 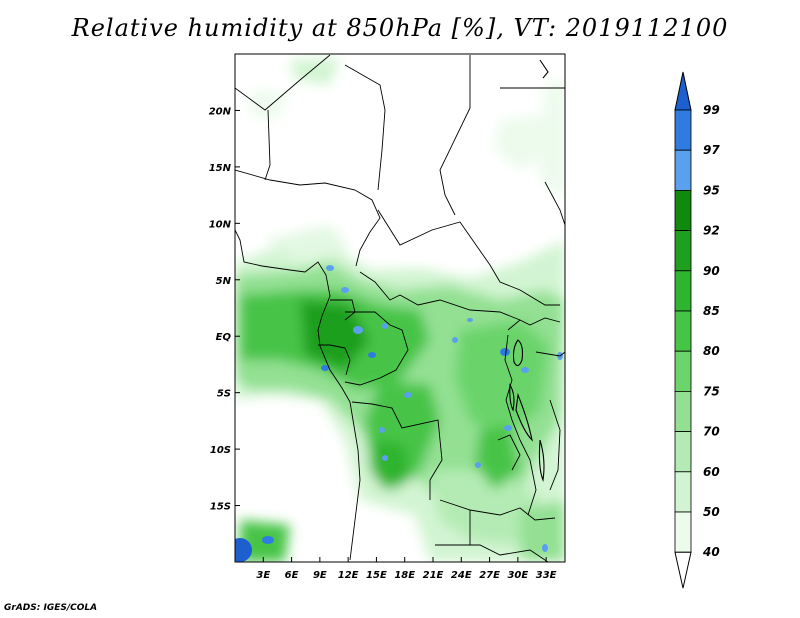 I want to click on lon-tick-label: 12E, so click(x=348, y=575).